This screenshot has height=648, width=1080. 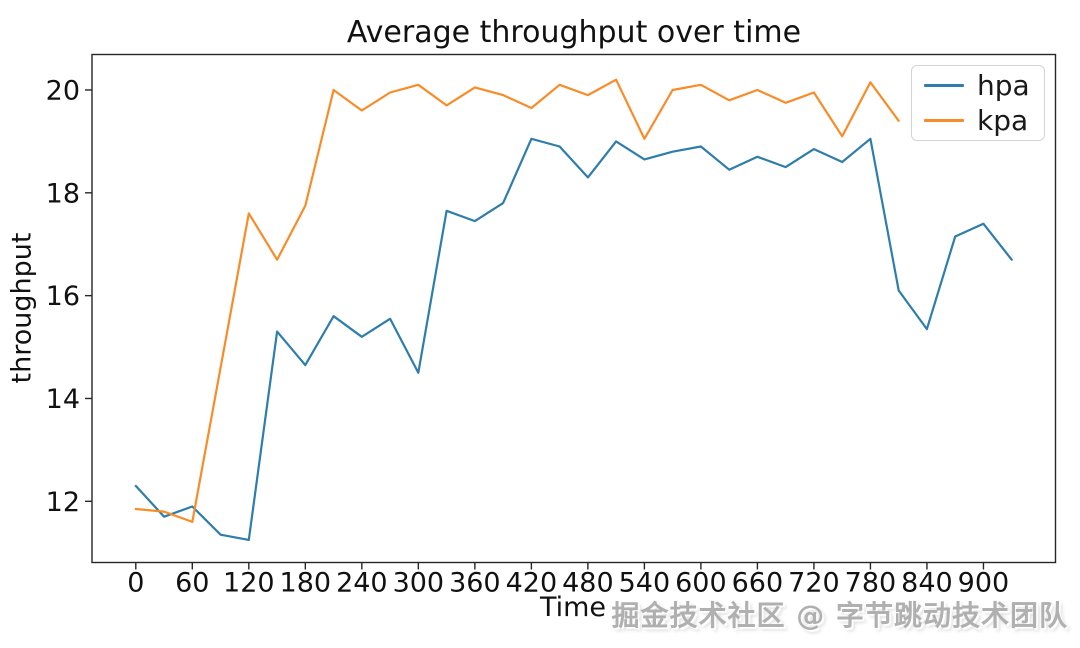 I want to click on watermark: 掘金技术社区 @ 字节跳动技术团队, so click(x=839, y=615).